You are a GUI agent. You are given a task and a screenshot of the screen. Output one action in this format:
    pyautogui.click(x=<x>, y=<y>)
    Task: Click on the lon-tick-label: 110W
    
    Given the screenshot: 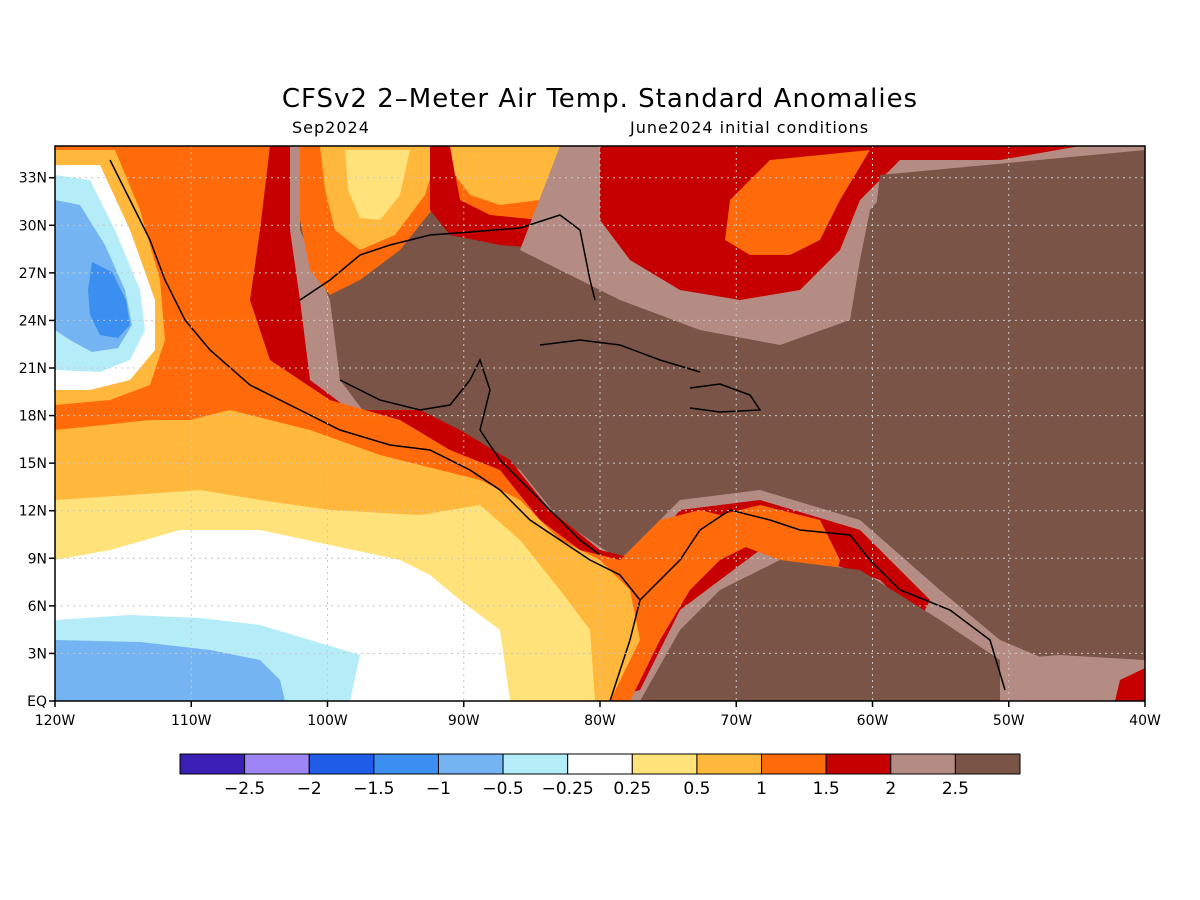 What is the action you would take?
    pyautogui.click(x=191, y=721)
    